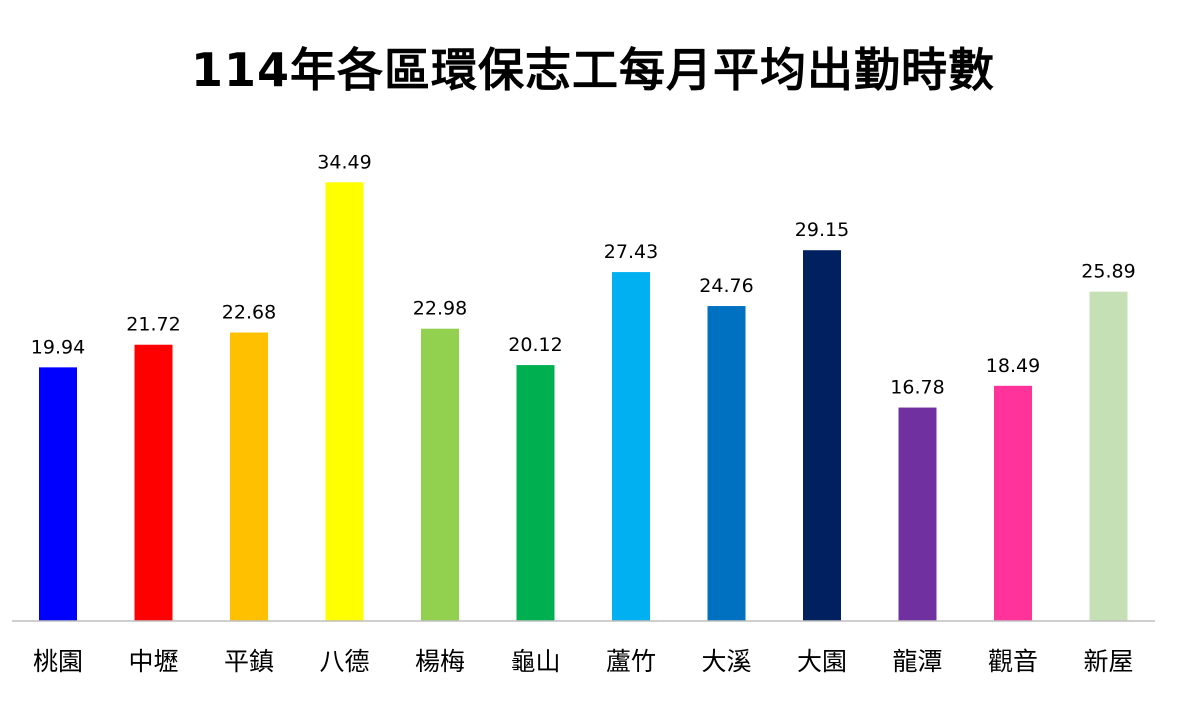  What do you see at coordinates (440, 309) in the screenshot?
I see `data-label-5: 22.98` at bounding box center [440, 309].